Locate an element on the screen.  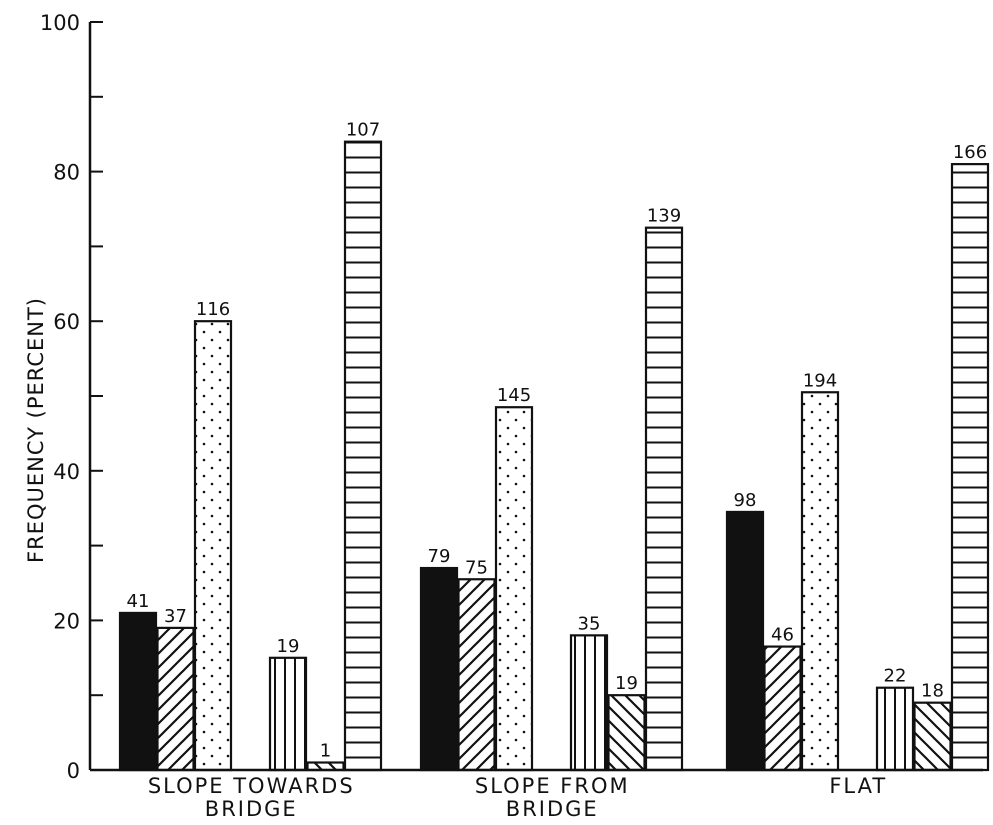
bar-value-label: 166 is located at coordinates (970, 152).